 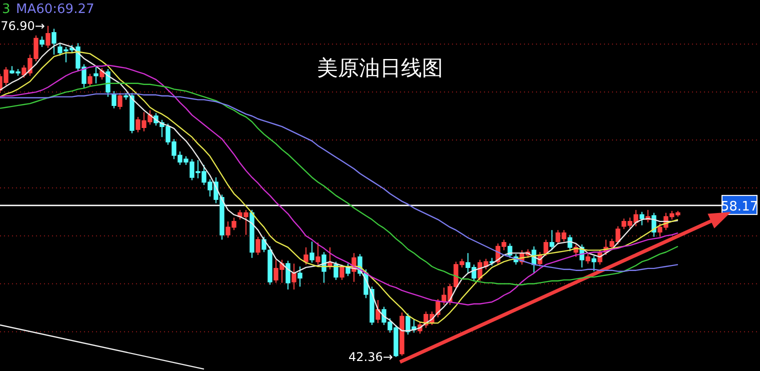 I want to click on ref-line-label: 58.17, so click(x=739, y=206).